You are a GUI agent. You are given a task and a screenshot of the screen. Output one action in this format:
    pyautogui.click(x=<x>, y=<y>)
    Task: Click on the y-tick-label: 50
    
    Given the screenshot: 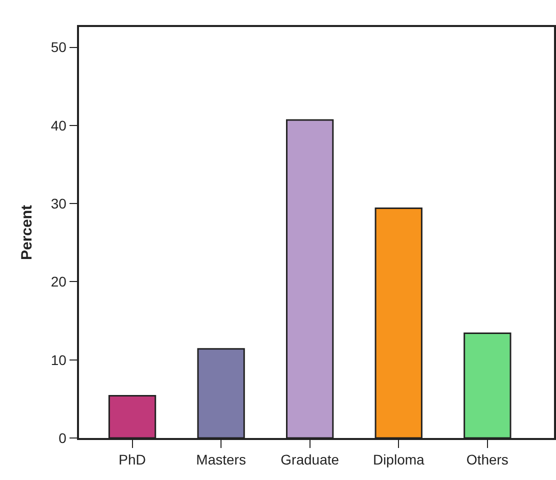 What is the action you would take?
    pyautogui.click(x=58, y=47)
    